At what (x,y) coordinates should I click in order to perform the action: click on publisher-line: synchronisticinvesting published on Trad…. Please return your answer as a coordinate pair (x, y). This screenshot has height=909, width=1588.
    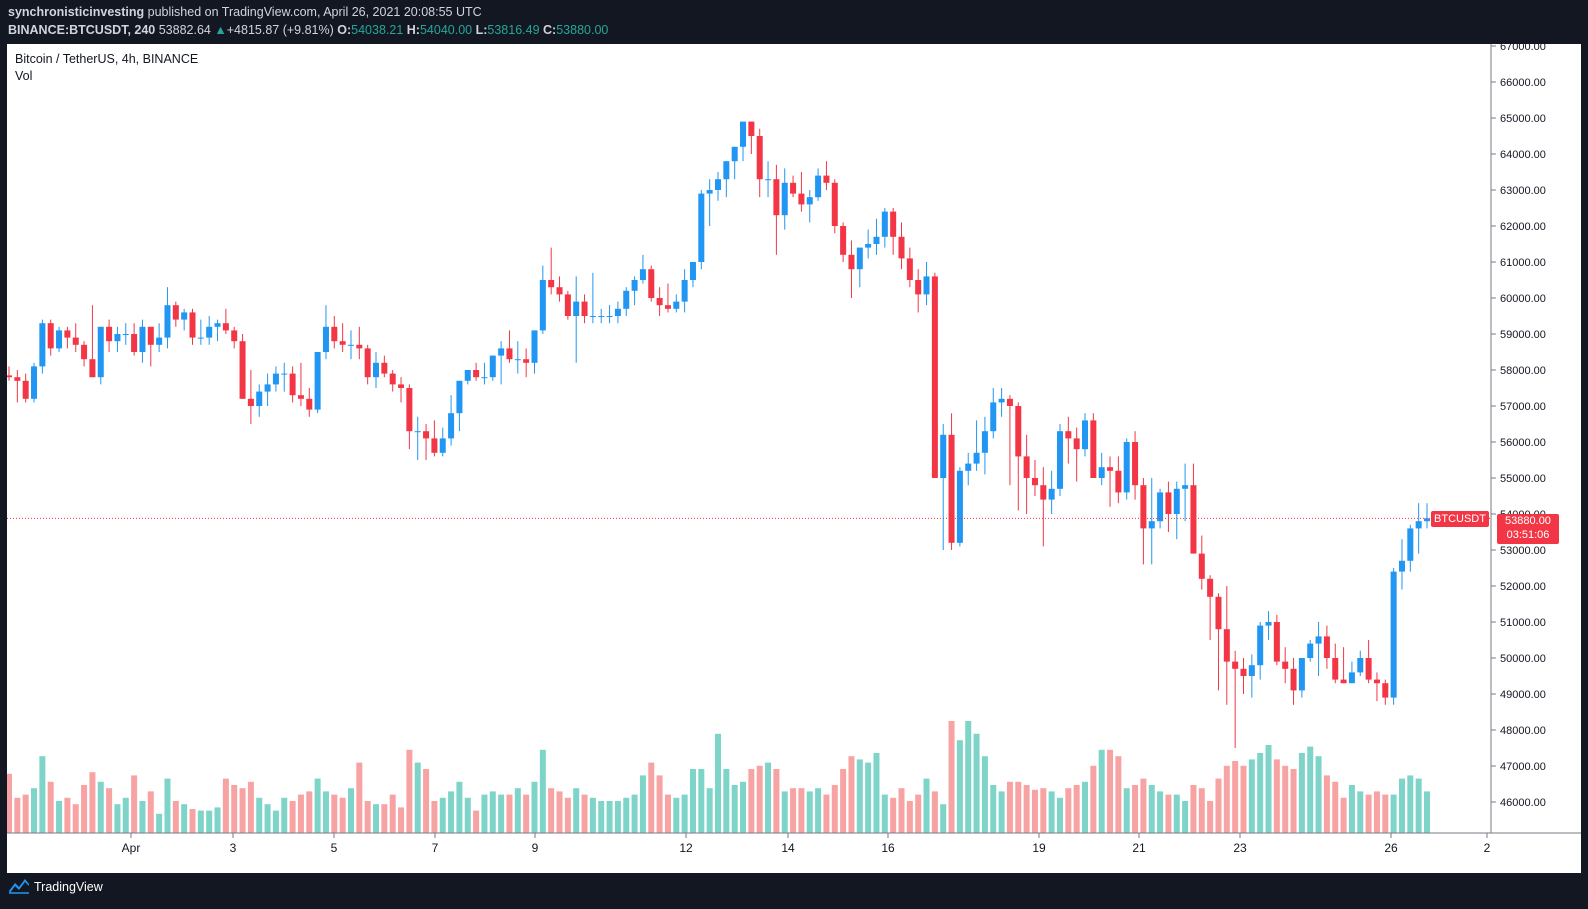
    Looking at the image, I should click on (245, 12).